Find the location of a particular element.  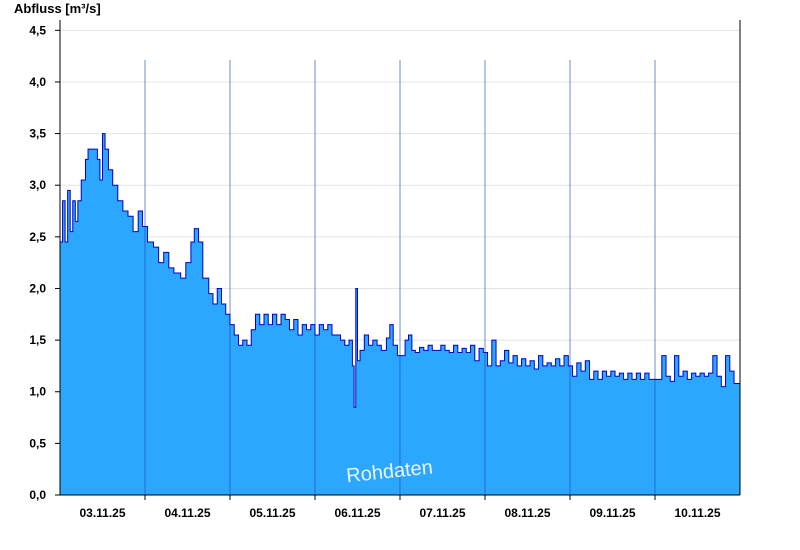

y-axis-ticks: 0,0 0,5 1,0 1,5 2,0 2,5 3,0 3,5 4,0 4,5 is located at coordinates (44, 262).